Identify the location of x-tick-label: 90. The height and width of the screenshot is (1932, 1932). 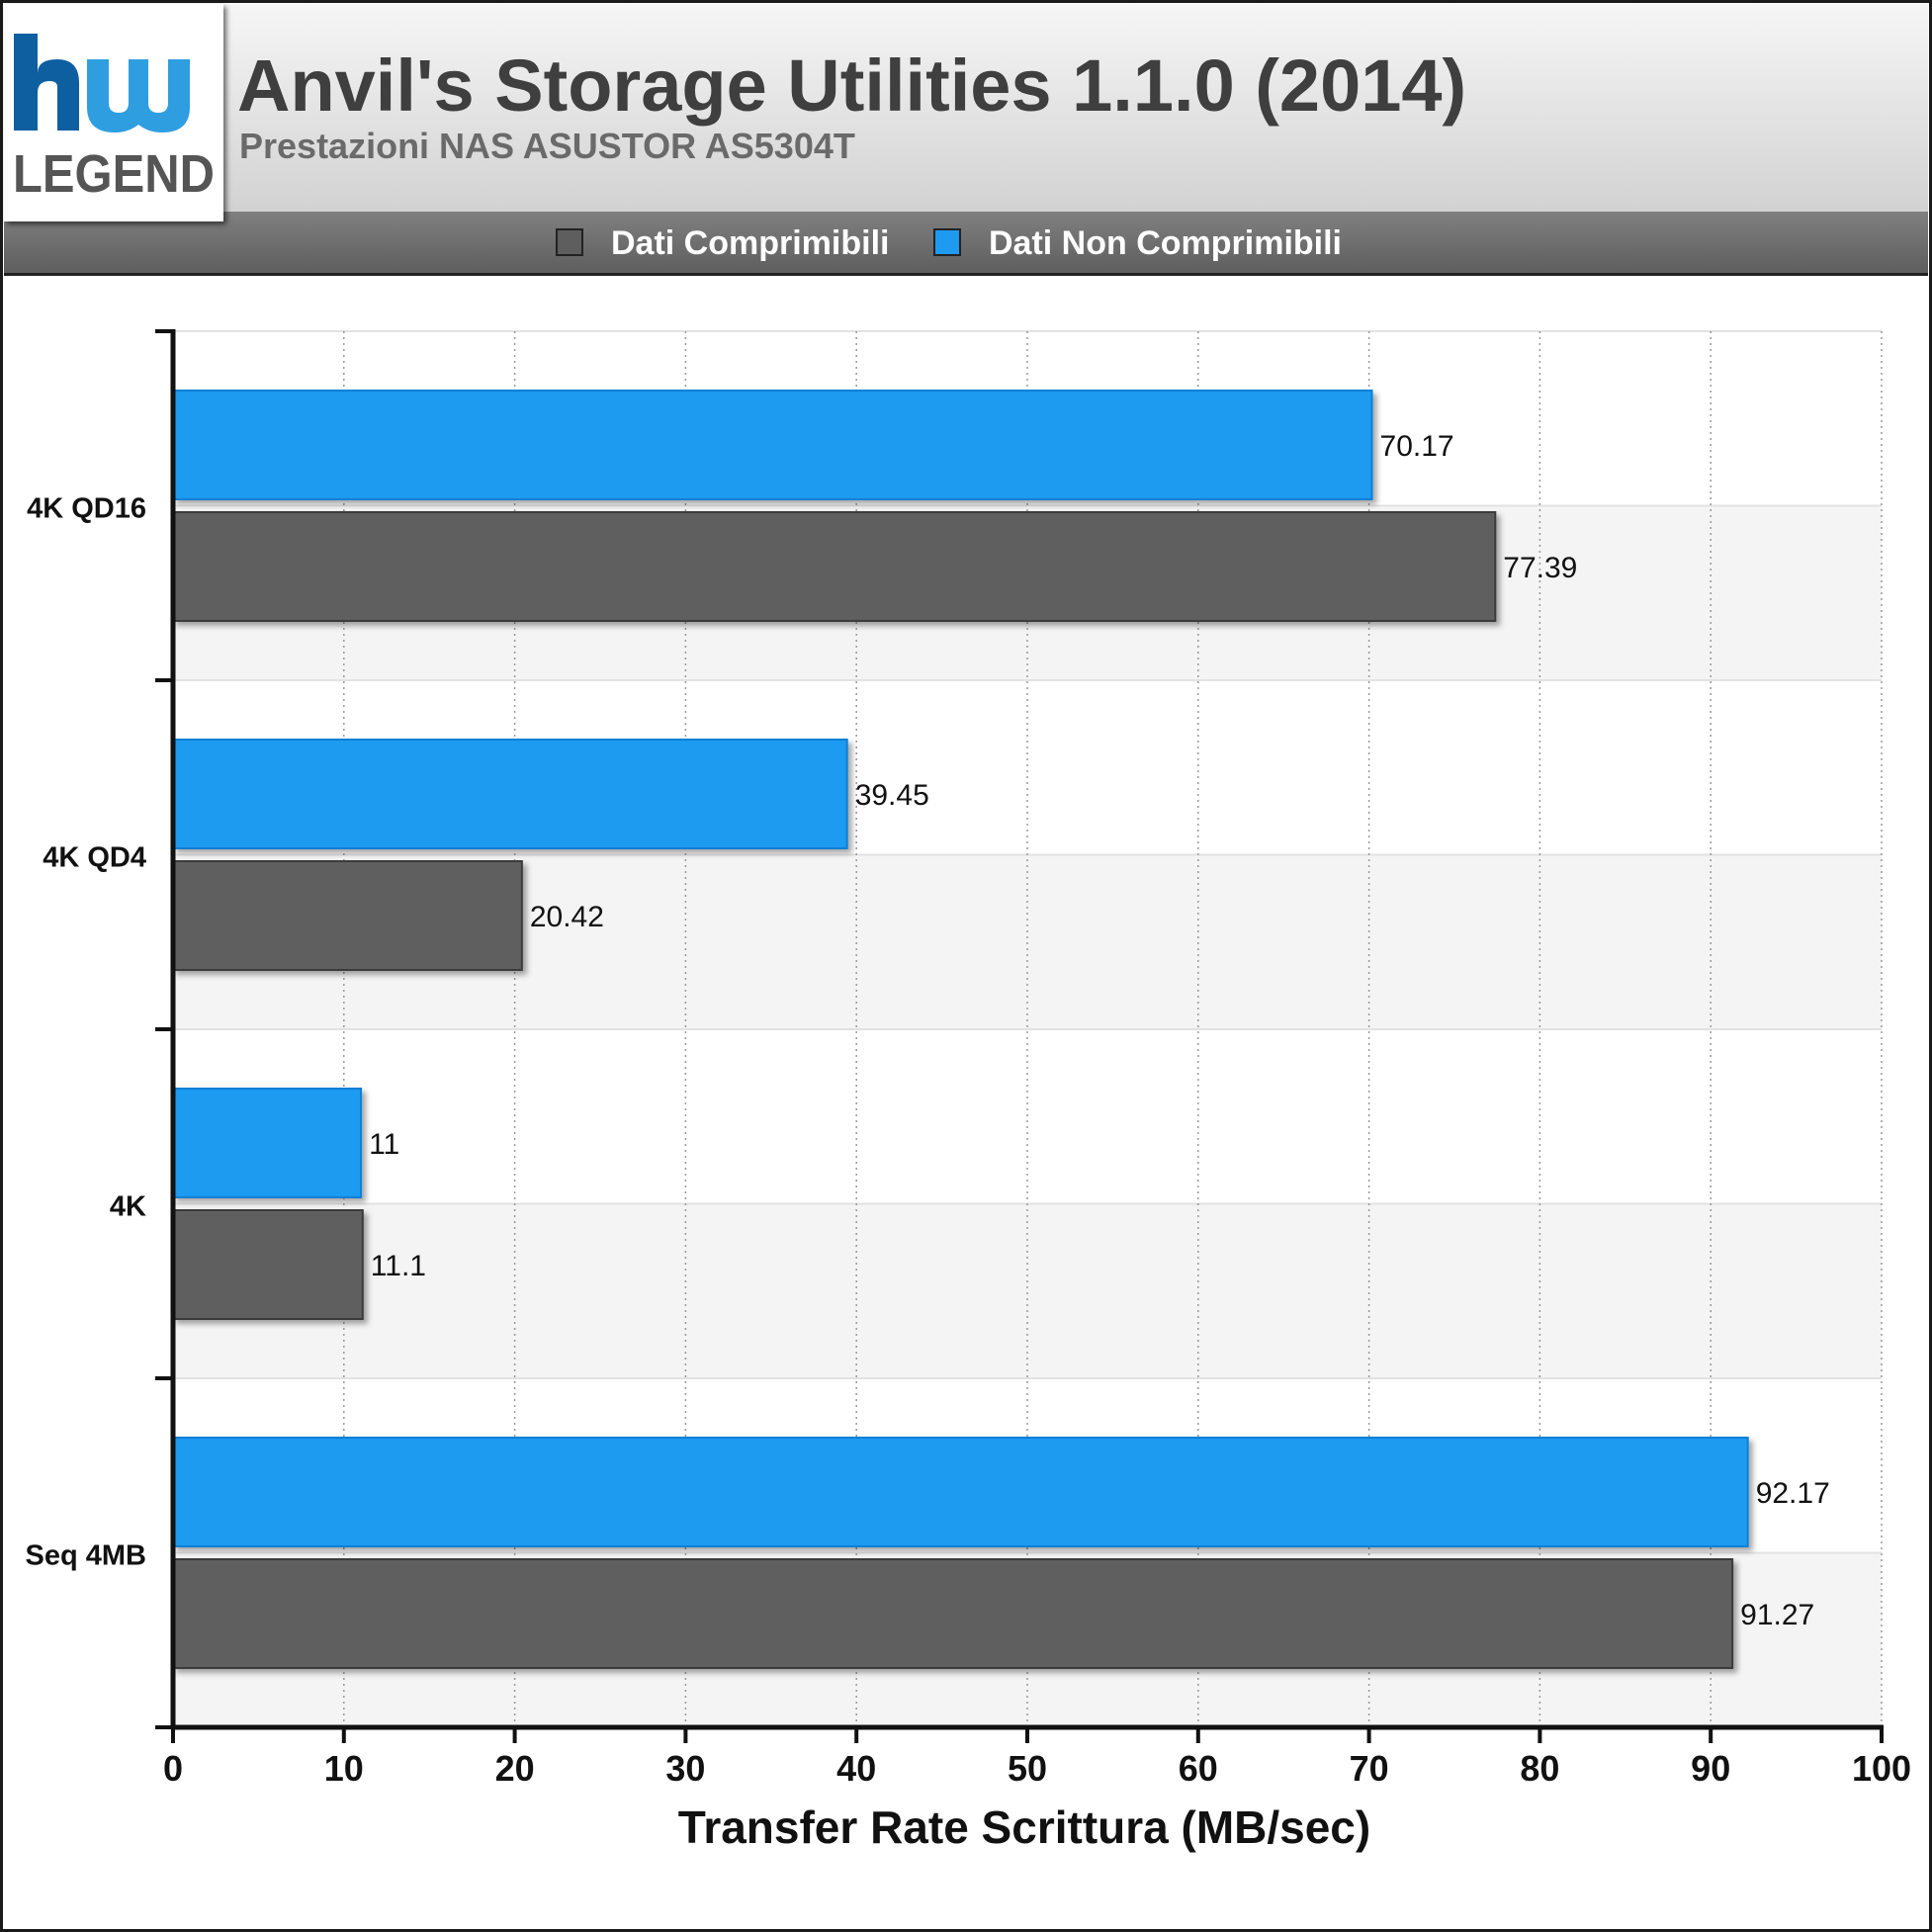
(1710, 1768).